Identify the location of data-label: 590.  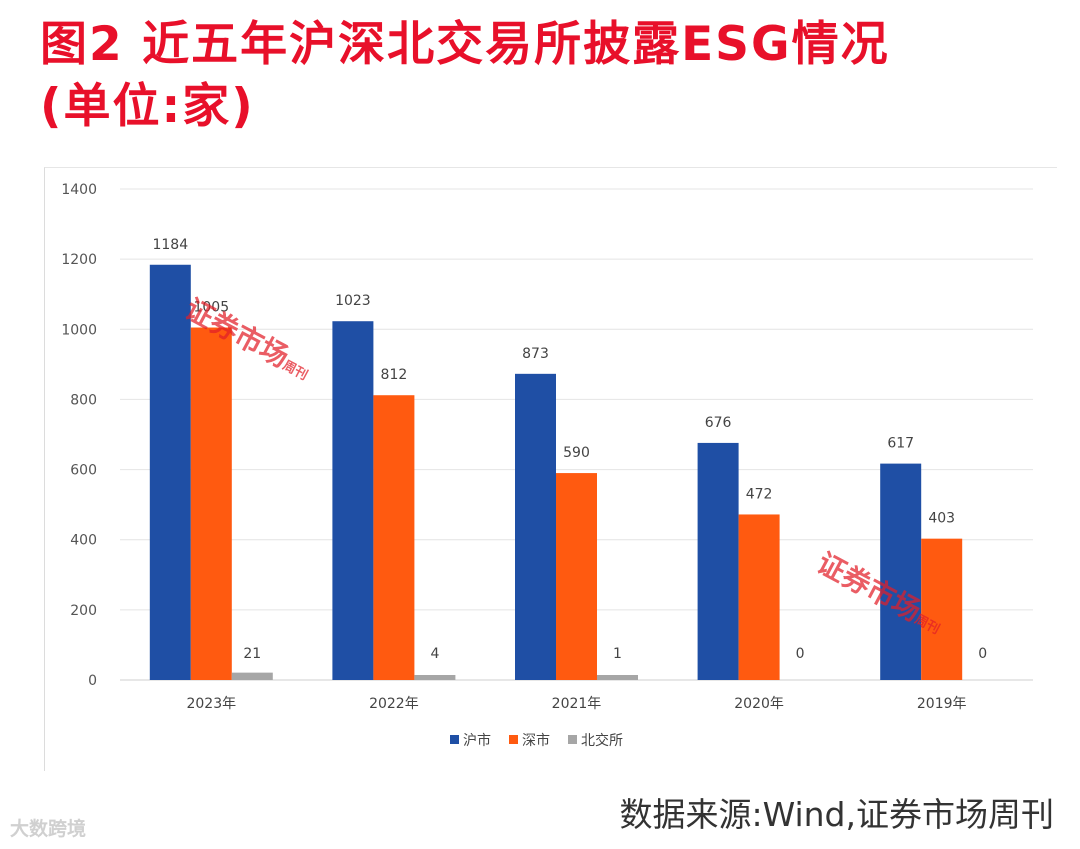
(576, 453).